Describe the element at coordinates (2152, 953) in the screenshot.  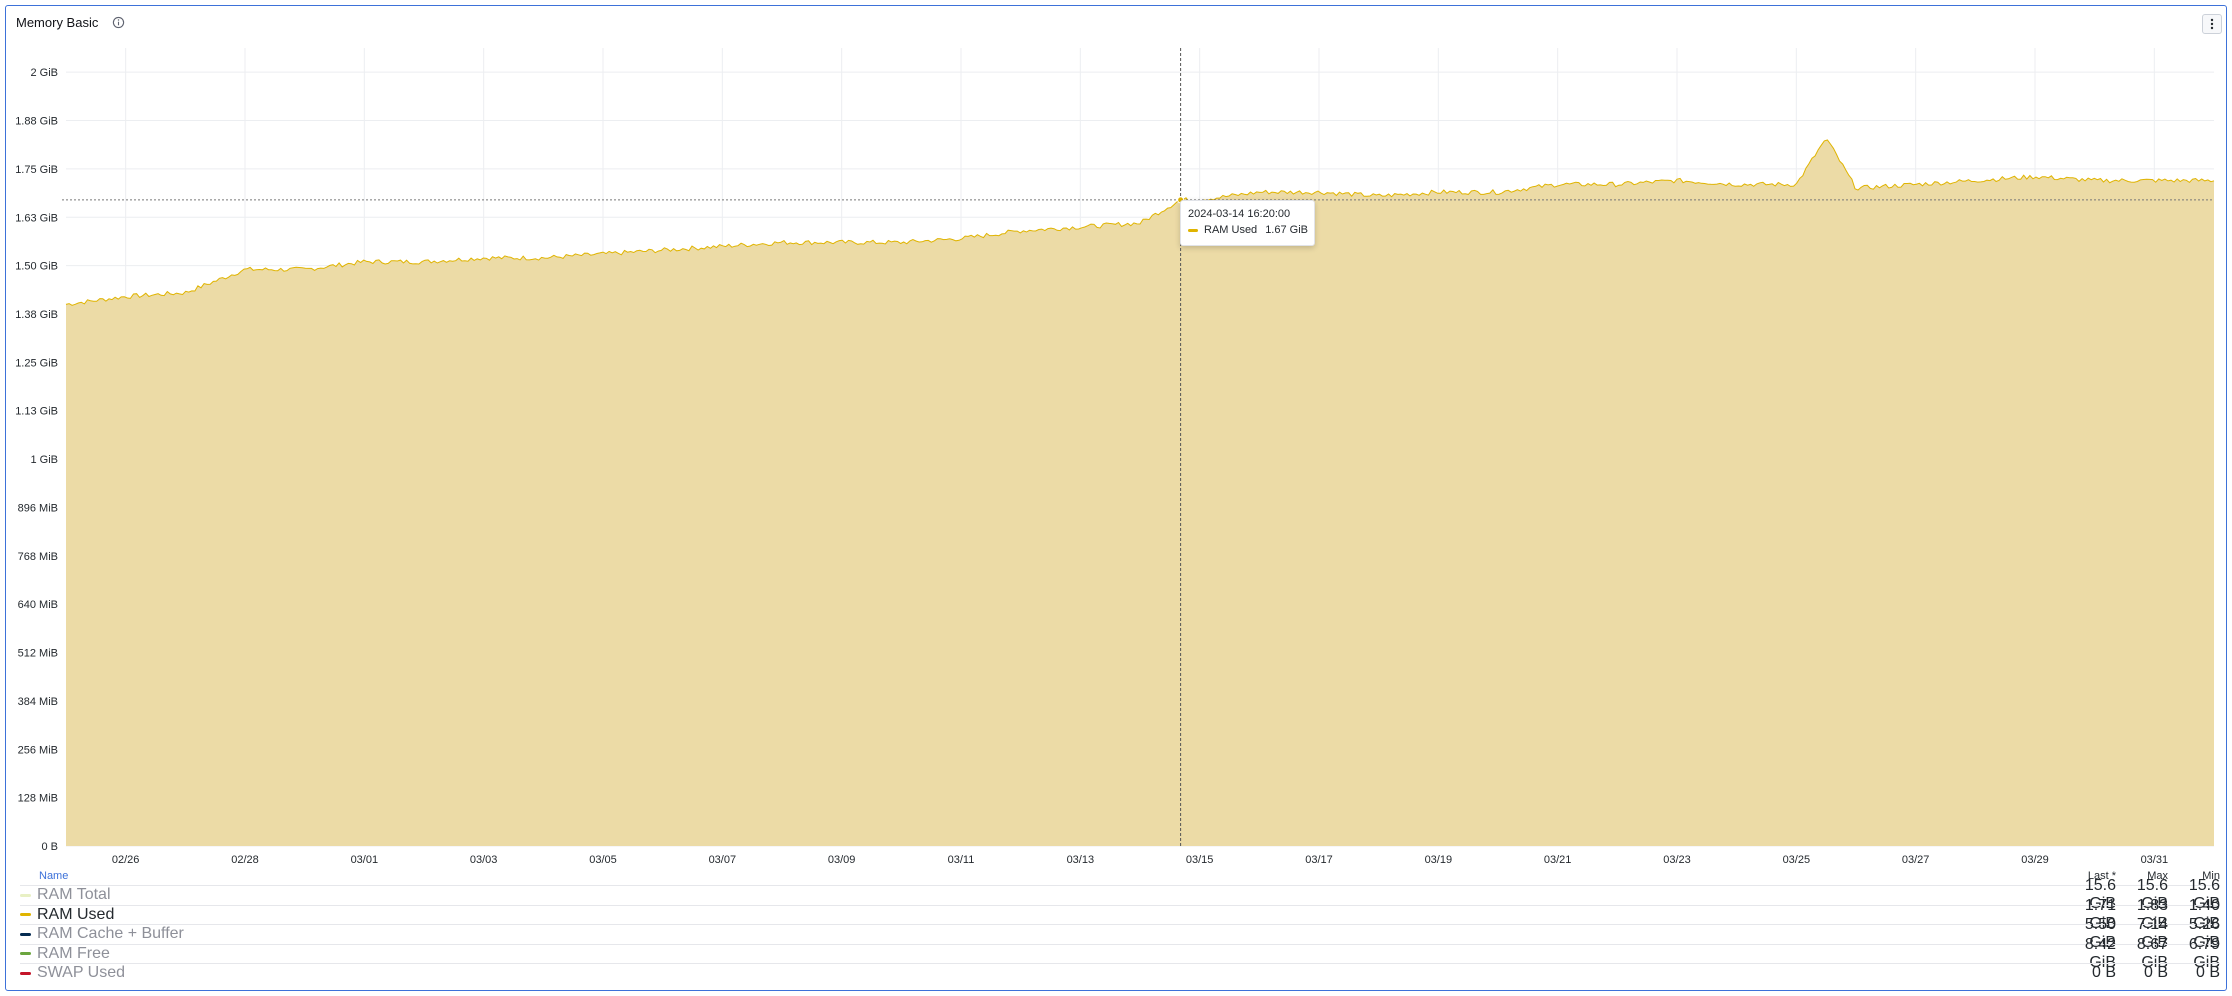
I see `legend-max-value: 8.67 GiB` at that location.